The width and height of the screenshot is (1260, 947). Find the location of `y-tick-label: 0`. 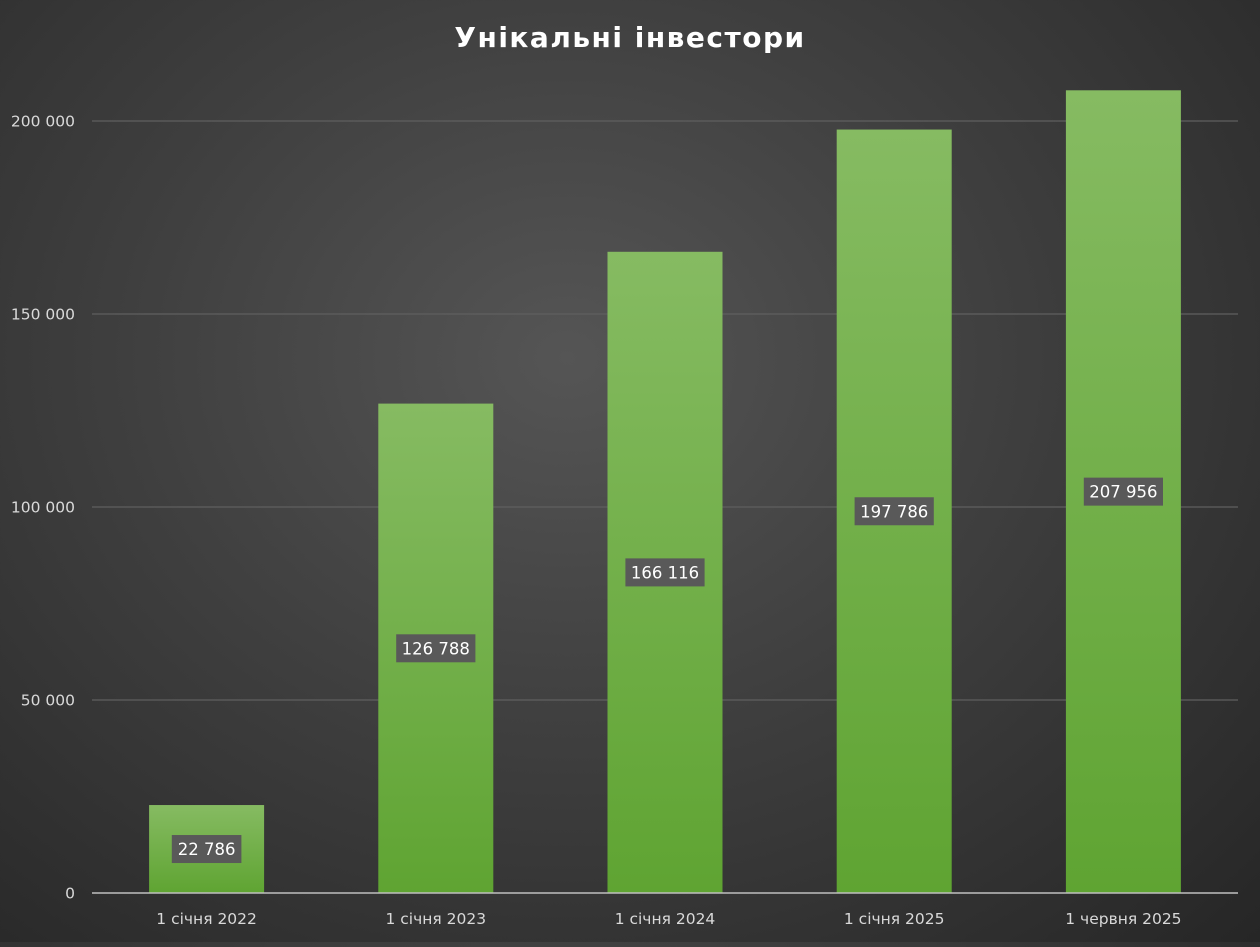

y-tick-label: 0 is located at coordinates (70, 894).